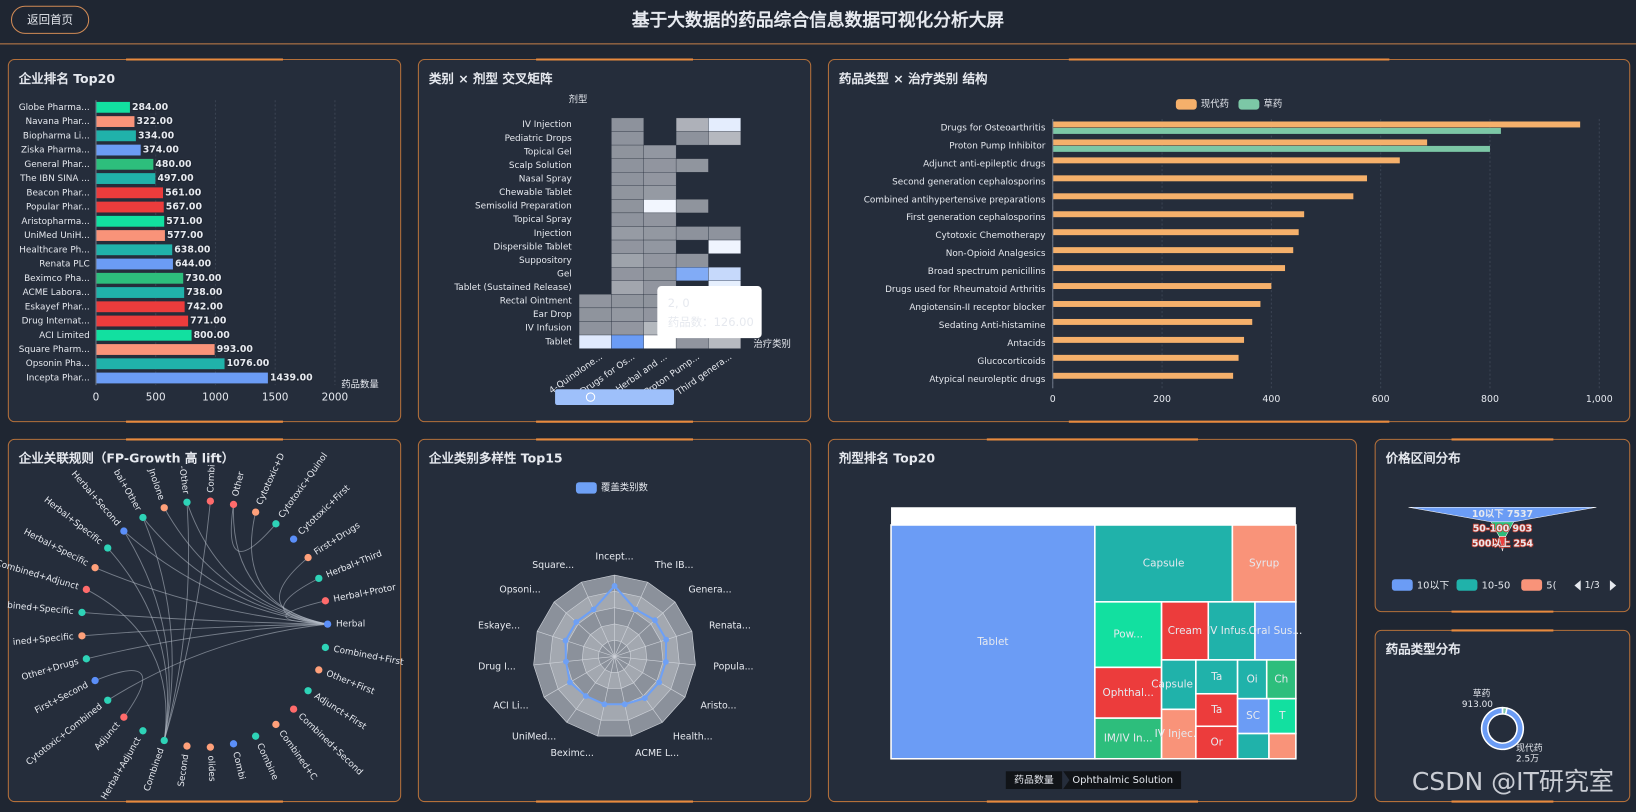  What do you see at coordinates (1424, 649) in the screenshot?
I see `panel-title: 药品类型分布` at bounding box center [1424, 649].